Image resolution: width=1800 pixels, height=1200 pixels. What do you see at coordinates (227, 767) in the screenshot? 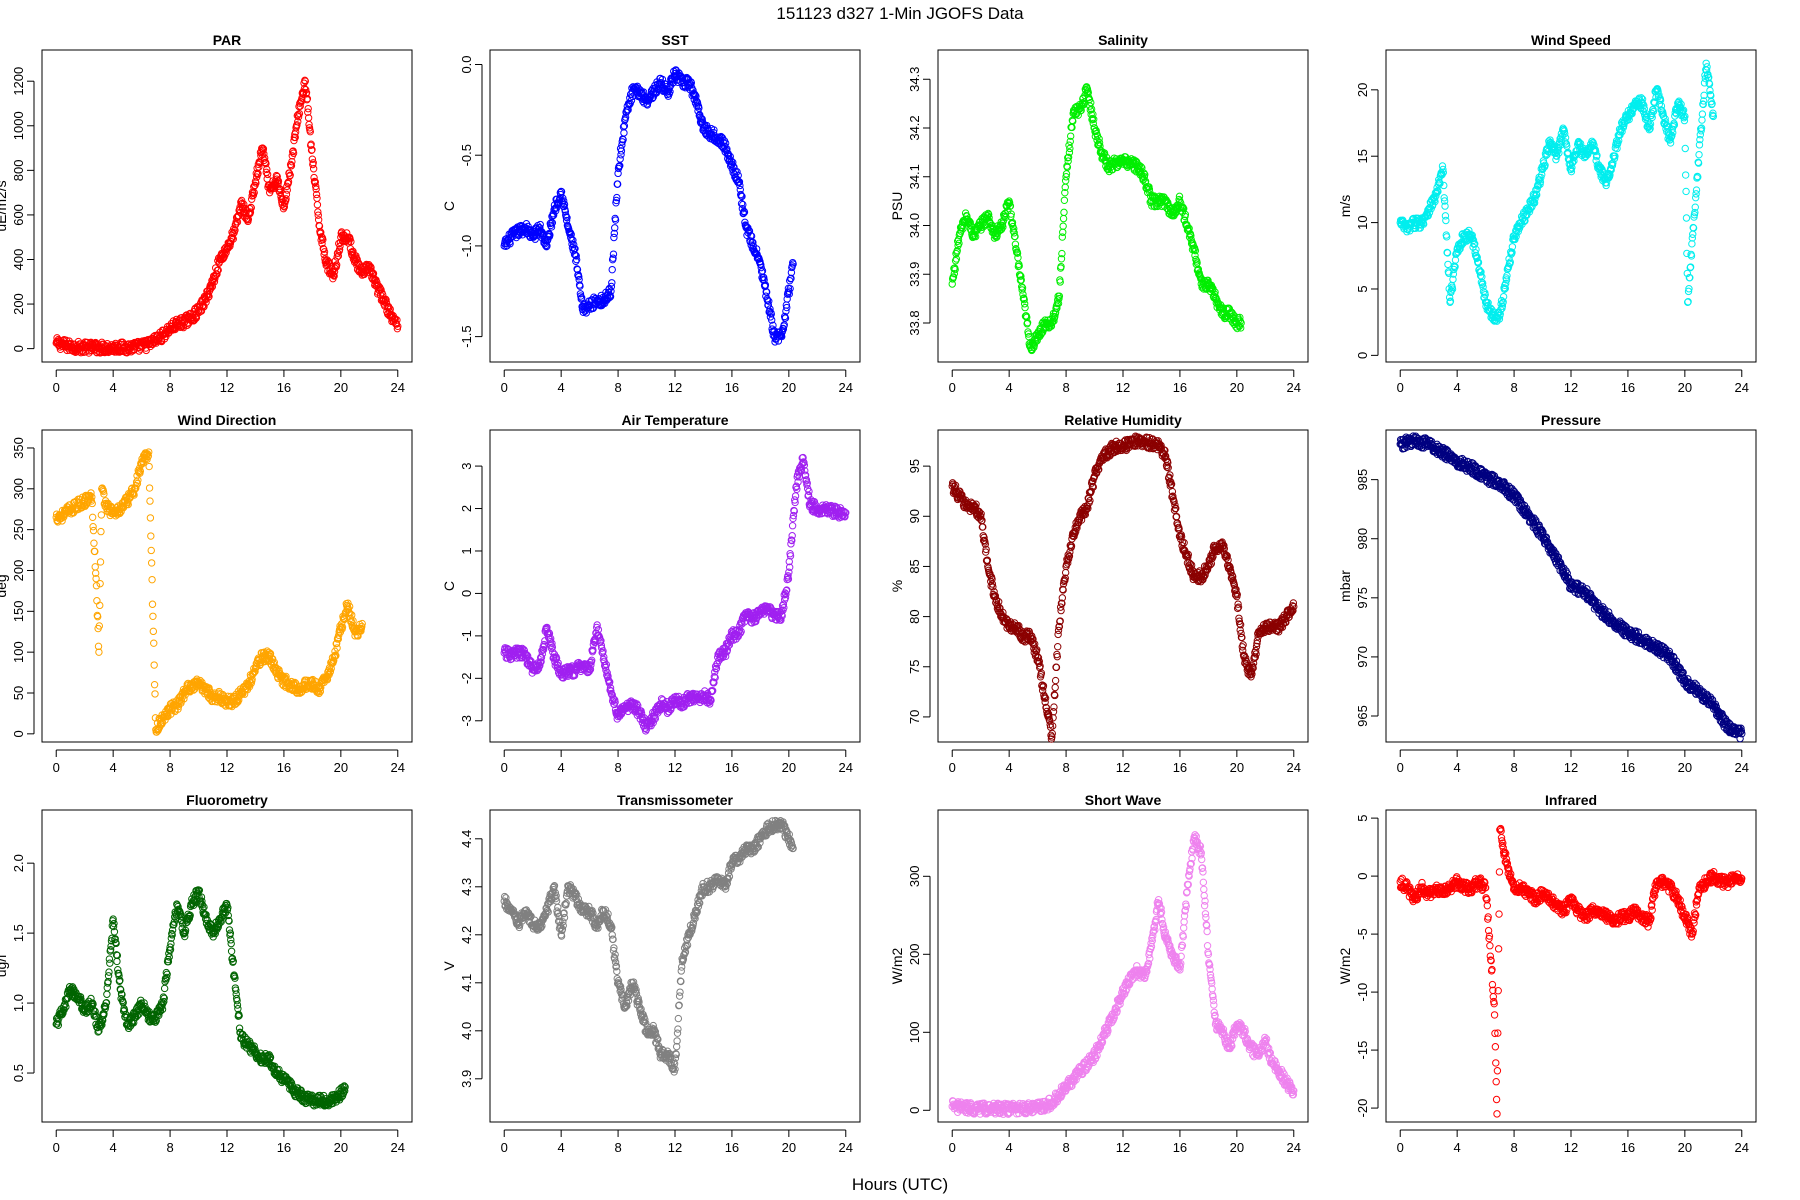
I see `wind-direction-x-tick-label: 12` at bounding box center [227, 767].